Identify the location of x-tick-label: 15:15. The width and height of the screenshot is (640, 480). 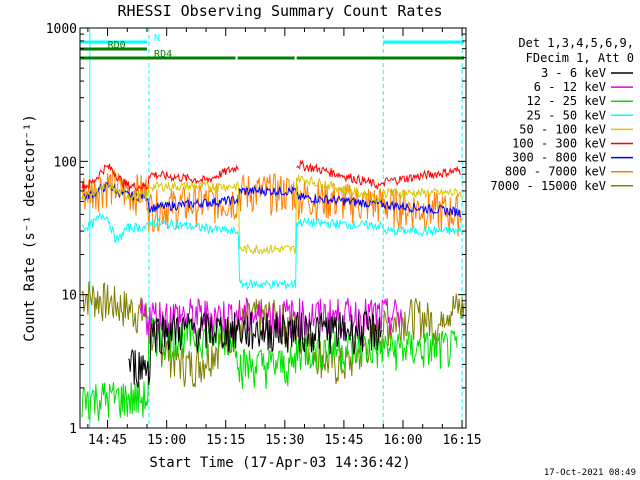
(225, 440).